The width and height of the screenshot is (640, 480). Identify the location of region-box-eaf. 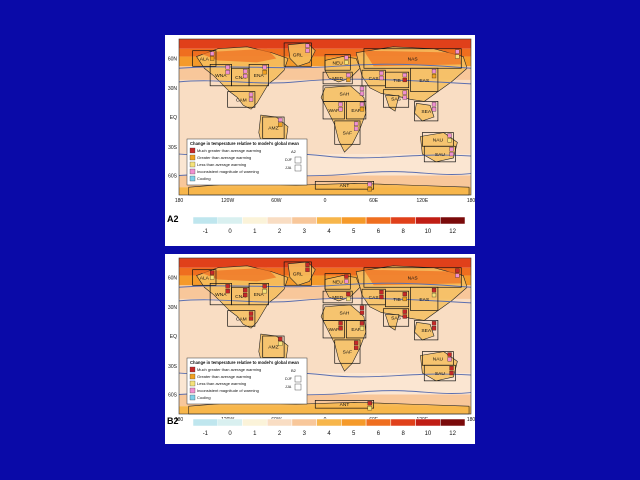
(356, 329).